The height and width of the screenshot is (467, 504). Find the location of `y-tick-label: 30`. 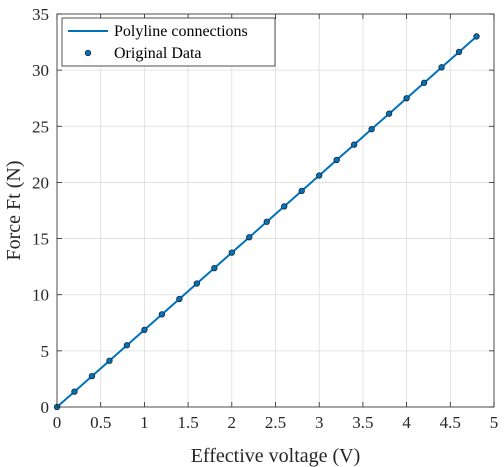

y-tick-label: 30 is located at coordinates (40, 70).